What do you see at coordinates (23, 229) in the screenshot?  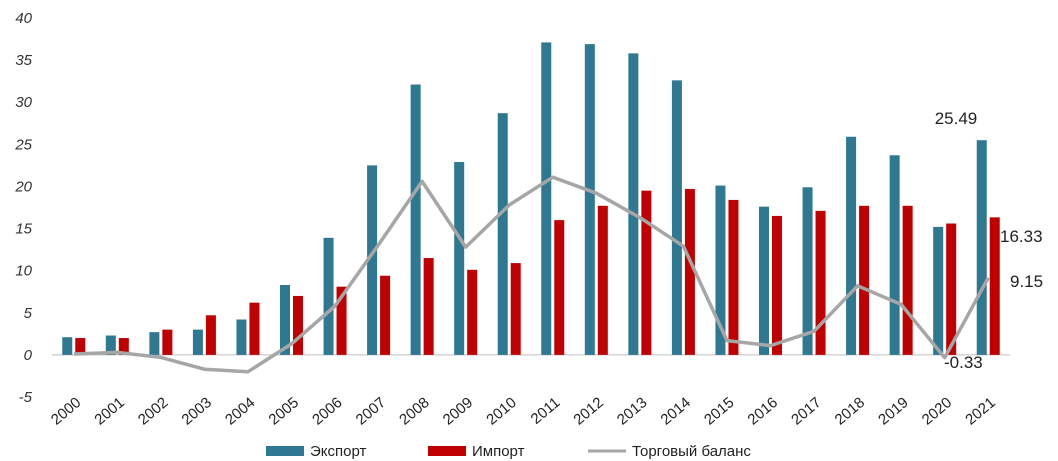 I see `y-tick-label: 15` at bounding box center [23, 229].